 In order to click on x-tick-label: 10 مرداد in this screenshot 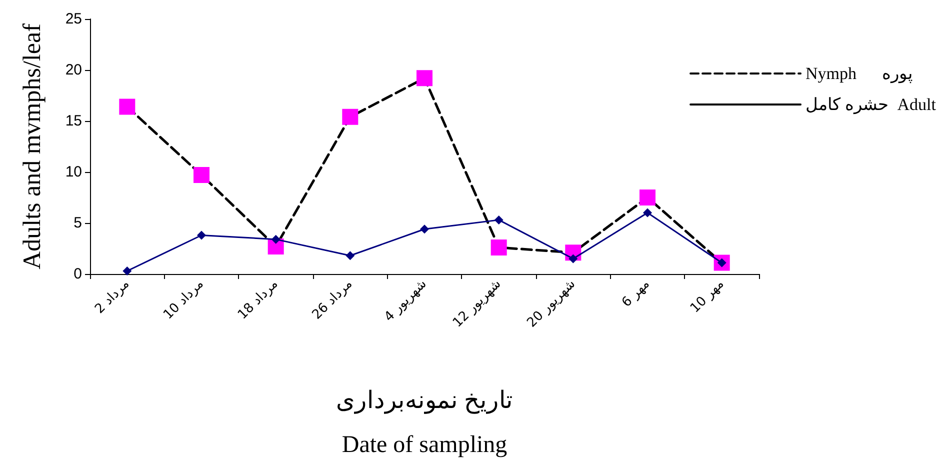, I will do `click(183, 299)`.